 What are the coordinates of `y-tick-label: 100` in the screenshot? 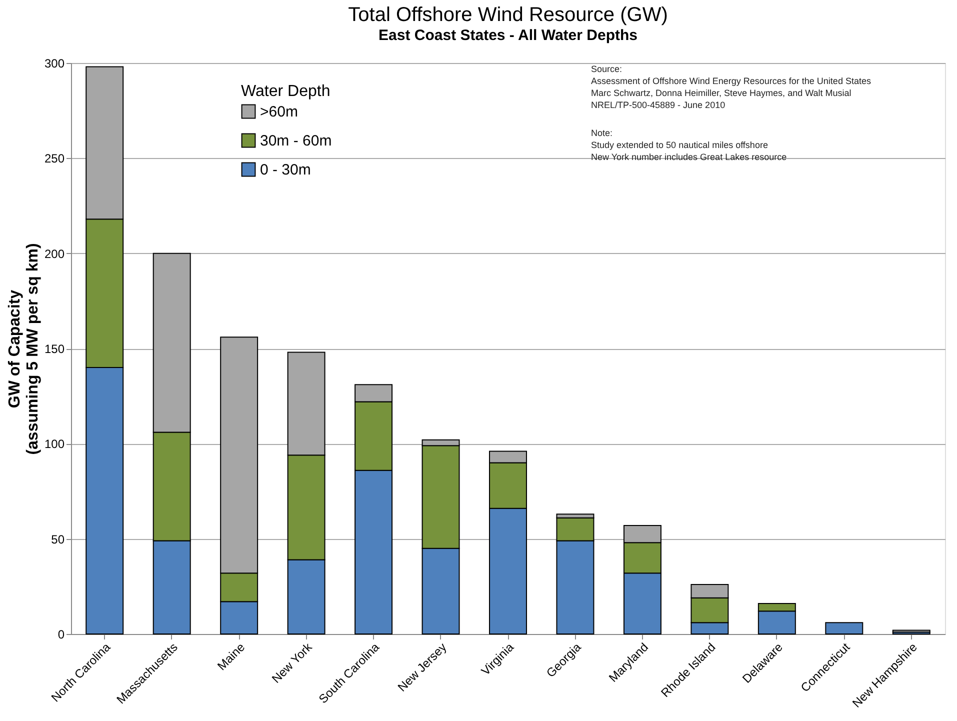 It's located at (54, 444).